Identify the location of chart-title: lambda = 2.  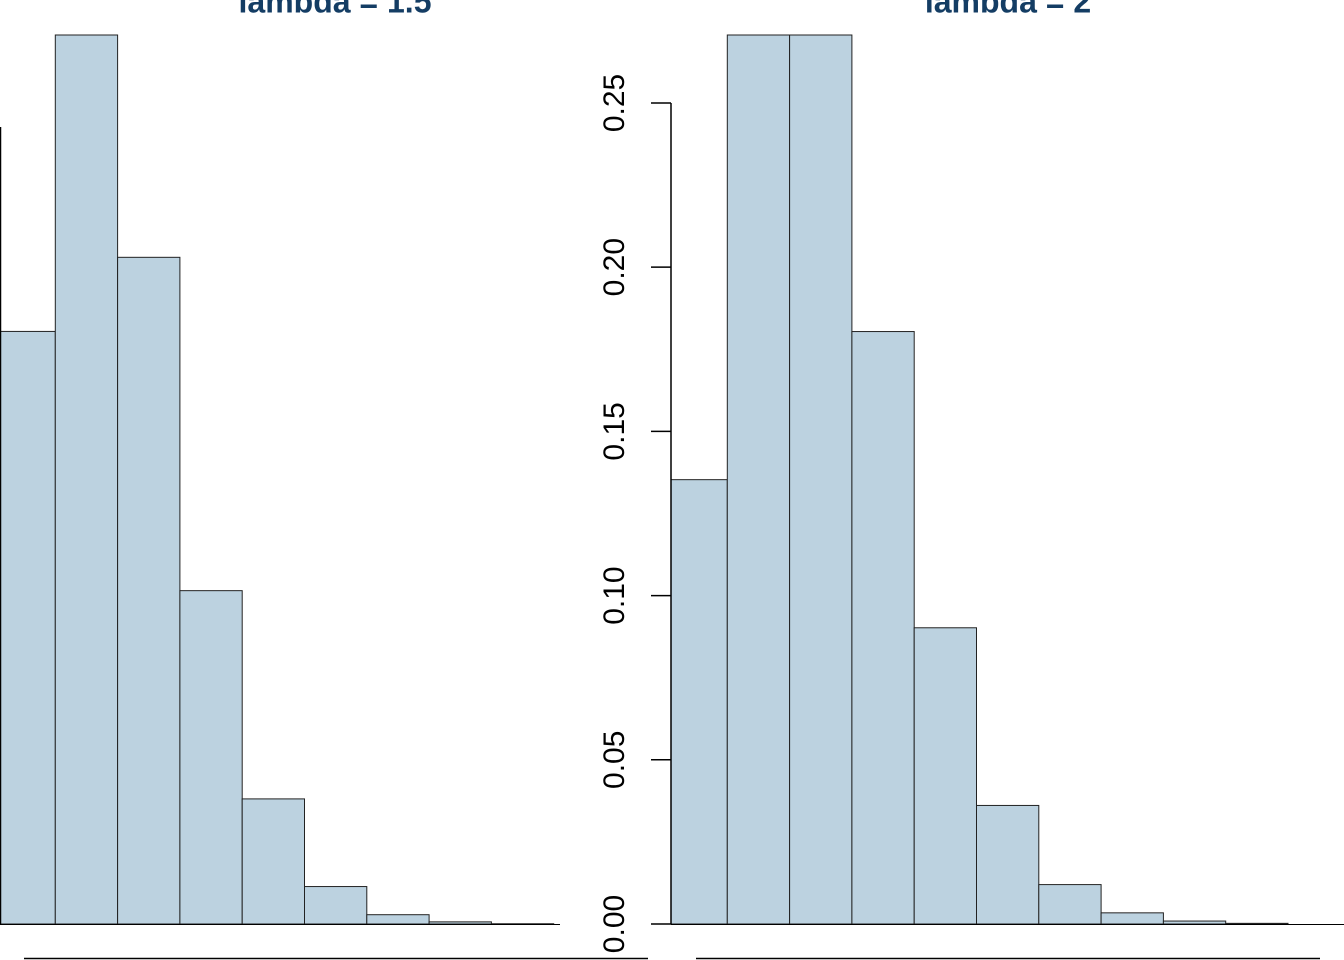
(1008, 9).